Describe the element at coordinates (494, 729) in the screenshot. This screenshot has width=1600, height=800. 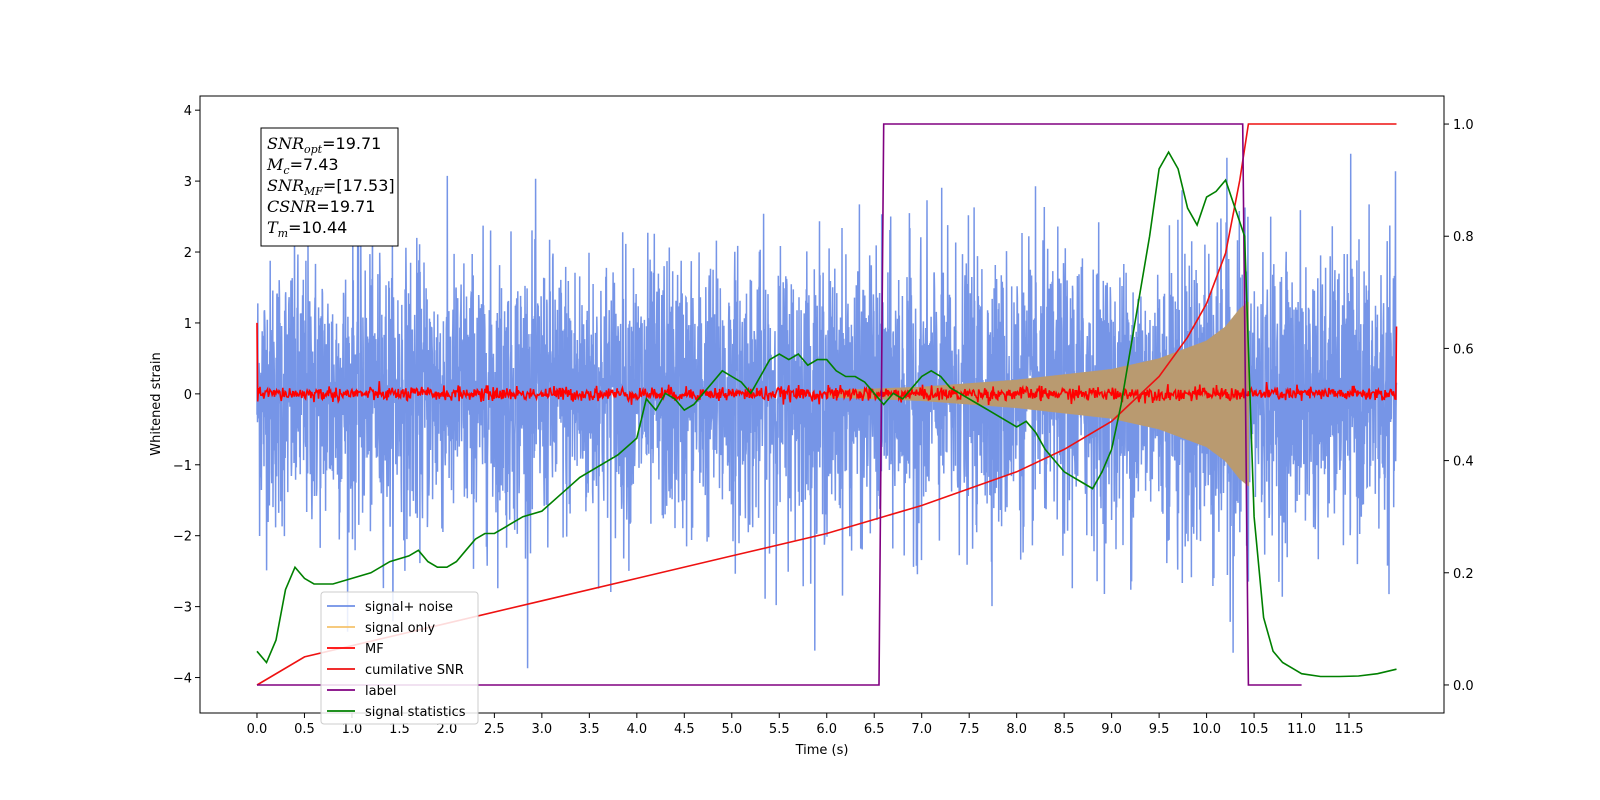
I see `x-tick-label: 2.5` at that location.